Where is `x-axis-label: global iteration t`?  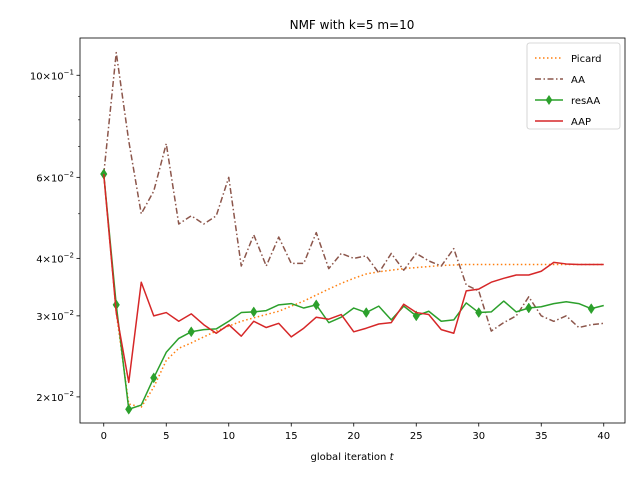
x-axis-label: global iteration t is located at coordinates (352, 457).